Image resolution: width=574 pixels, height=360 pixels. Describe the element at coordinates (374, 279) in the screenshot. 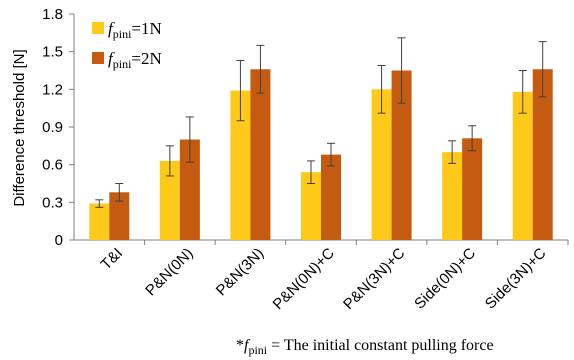

I see `category-label: P&N(3N)+C` at that location.